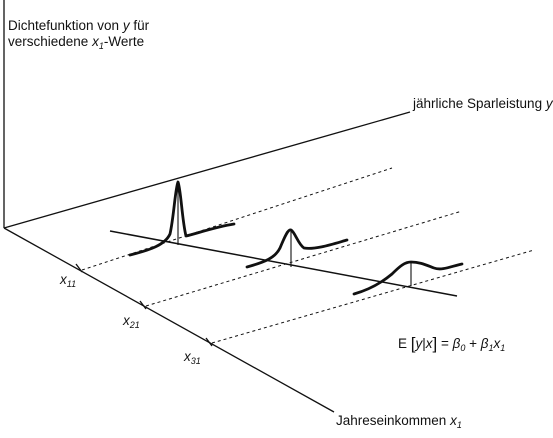 The image size is (553, 438). Describe the element at coordinates (65, 25) in the screenshot. I see `density-axis-label-text: Dichtefunktion von` at that location.